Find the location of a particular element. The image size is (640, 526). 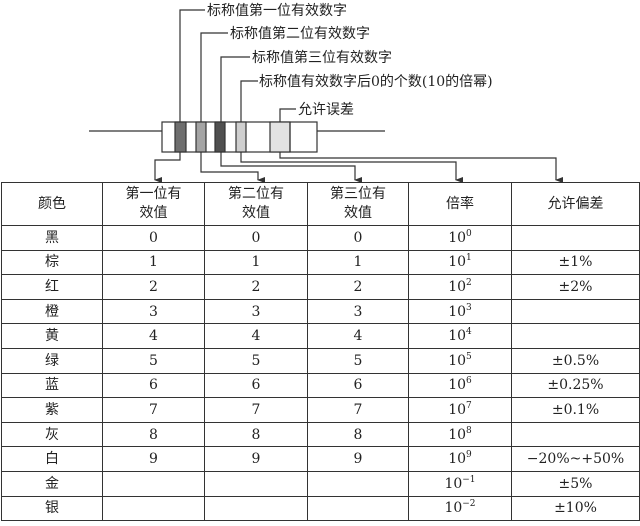

cell-third-digit: 2 is located at coordinates (358, 287).